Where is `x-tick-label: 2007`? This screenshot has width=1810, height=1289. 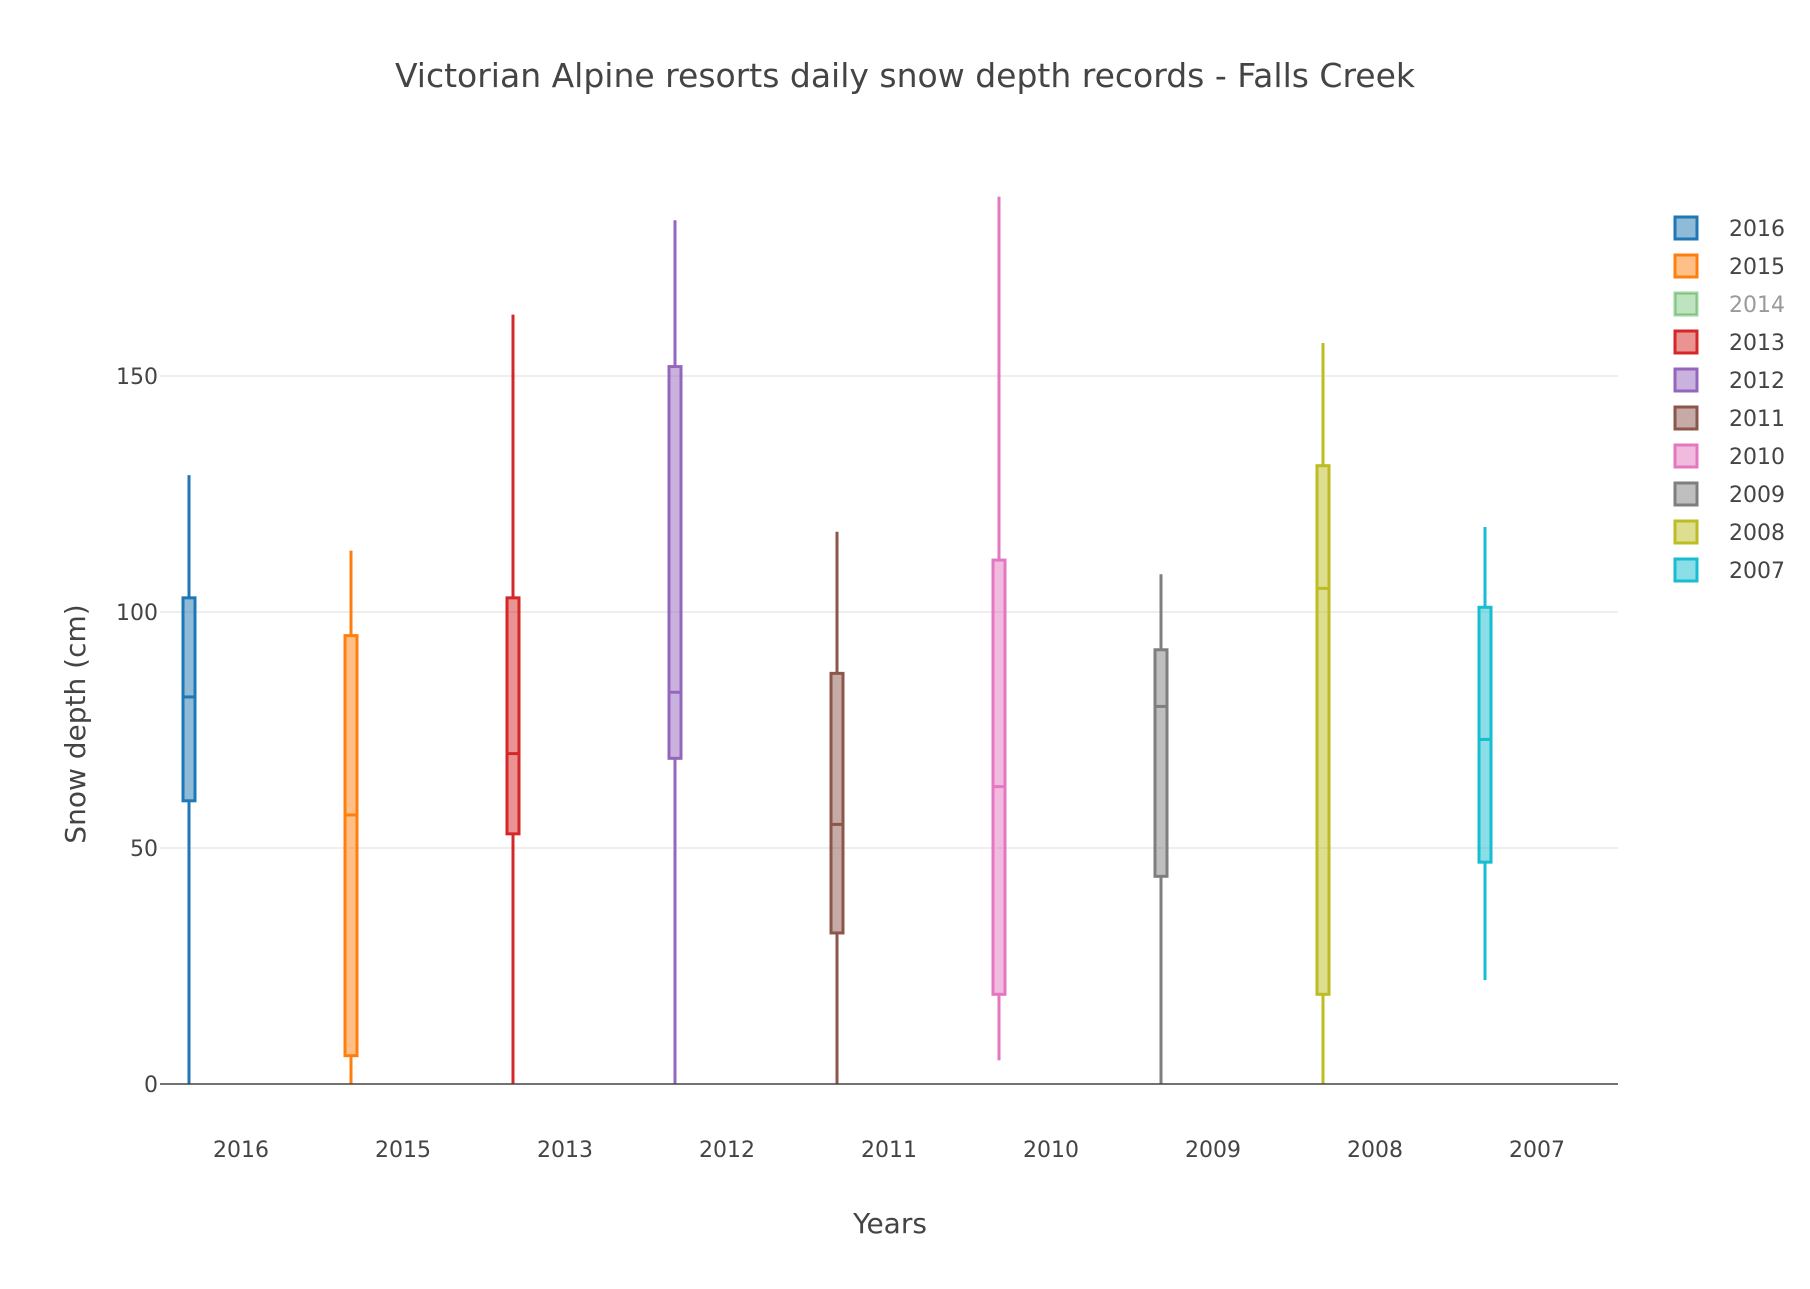
x-tick-label: 2007 is located at coordinates (1537, 1150).